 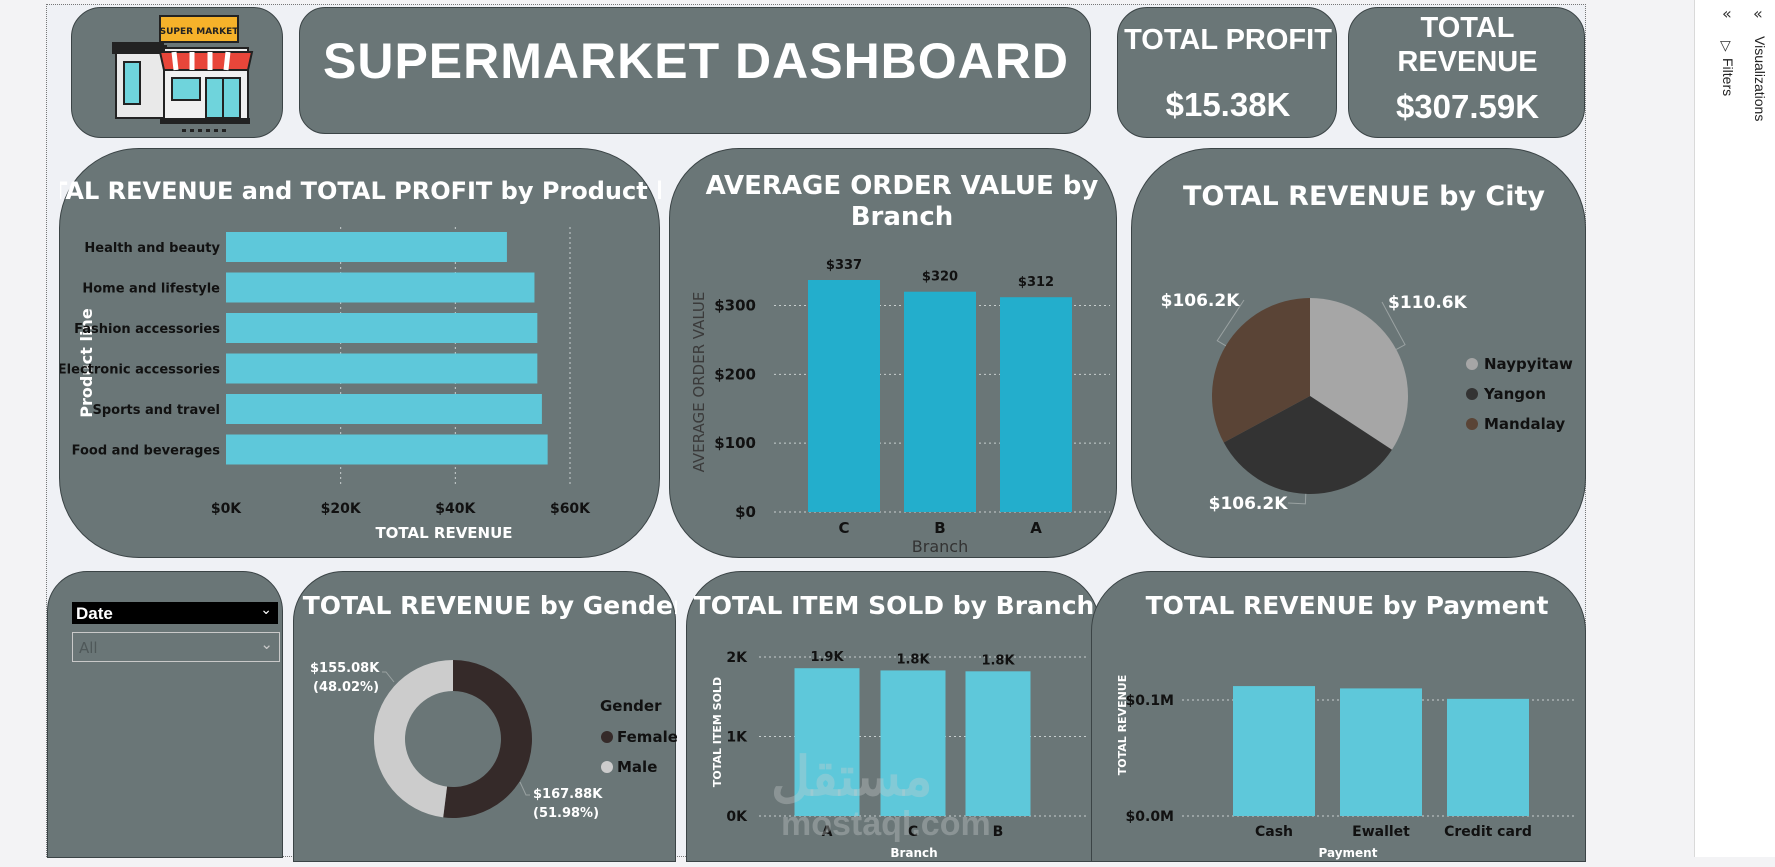 I want to click on product-line-ylabel: Product line, so click(x=86, y=363).